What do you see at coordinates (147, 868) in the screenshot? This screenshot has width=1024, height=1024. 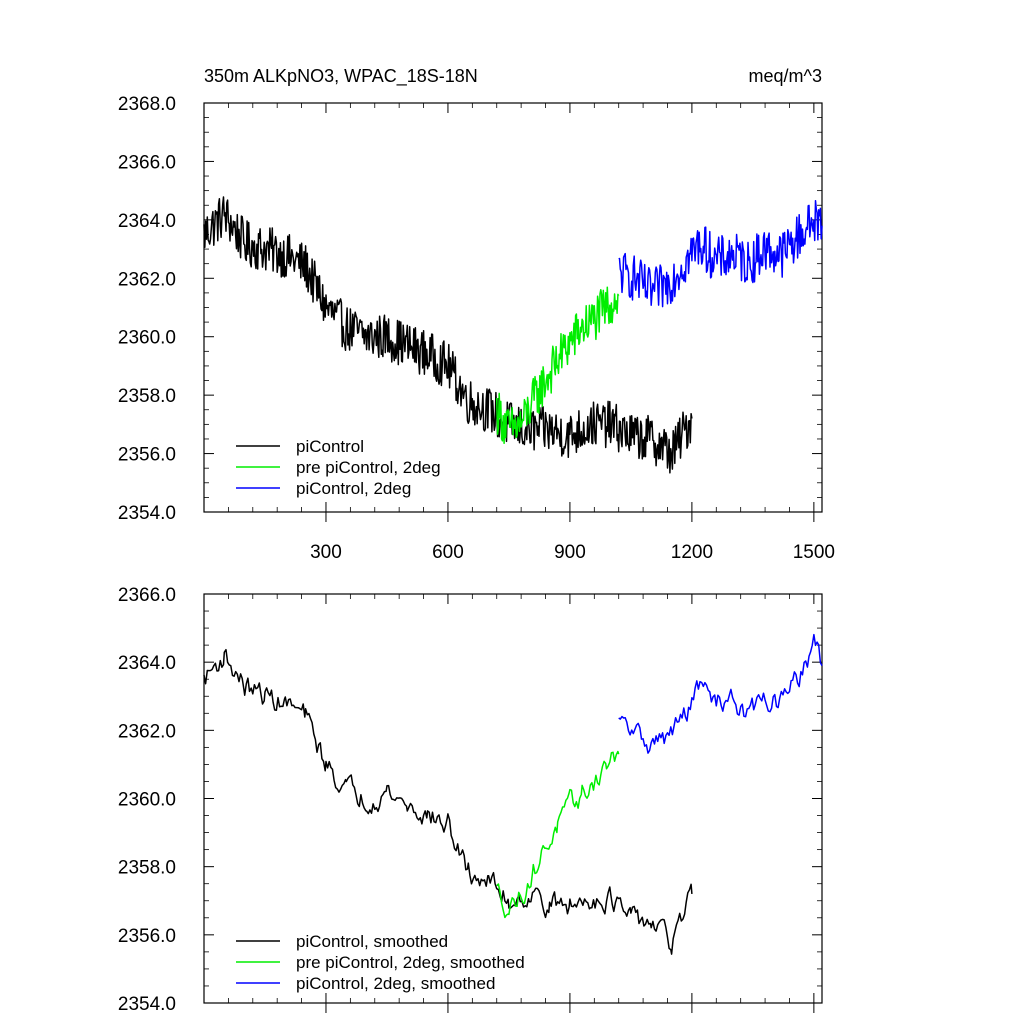 I see `bottom-ytick-label: 2358.0` at bounding box center [147, 868].